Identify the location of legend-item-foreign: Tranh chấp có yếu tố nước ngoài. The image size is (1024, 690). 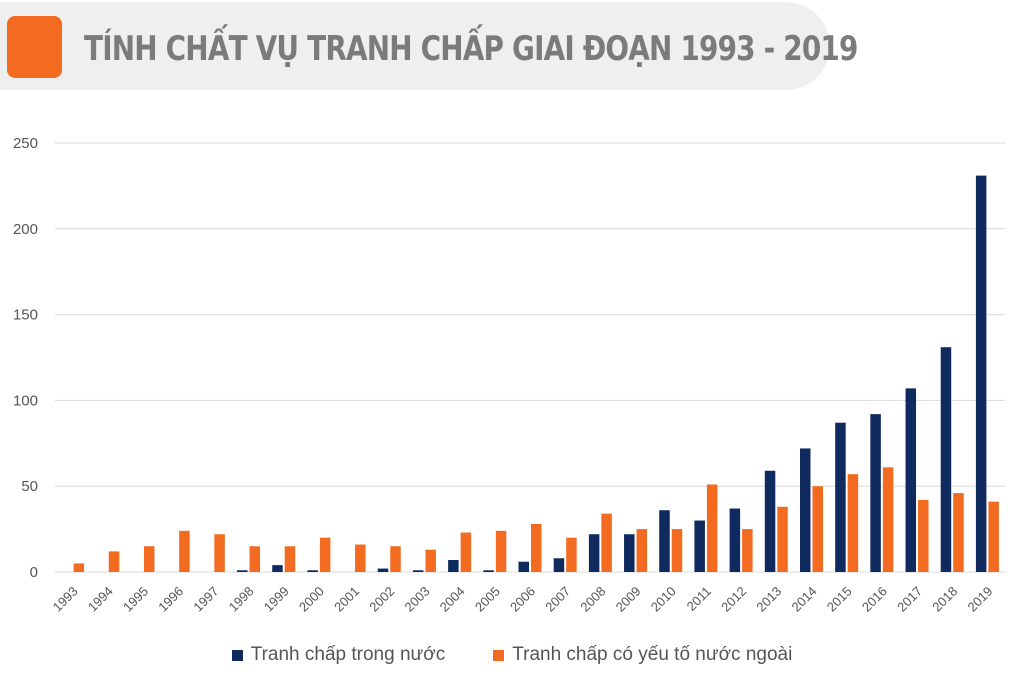
(642, 655).